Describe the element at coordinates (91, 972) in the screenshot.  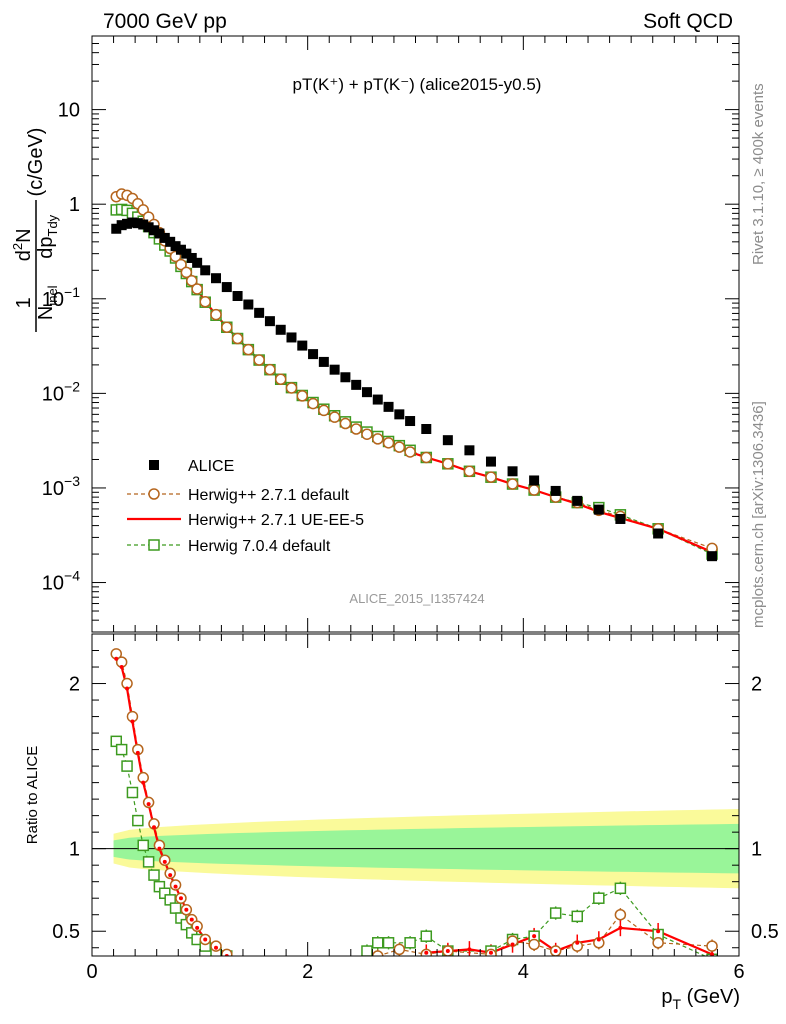
I see `x-tick-label: 0` at that location.